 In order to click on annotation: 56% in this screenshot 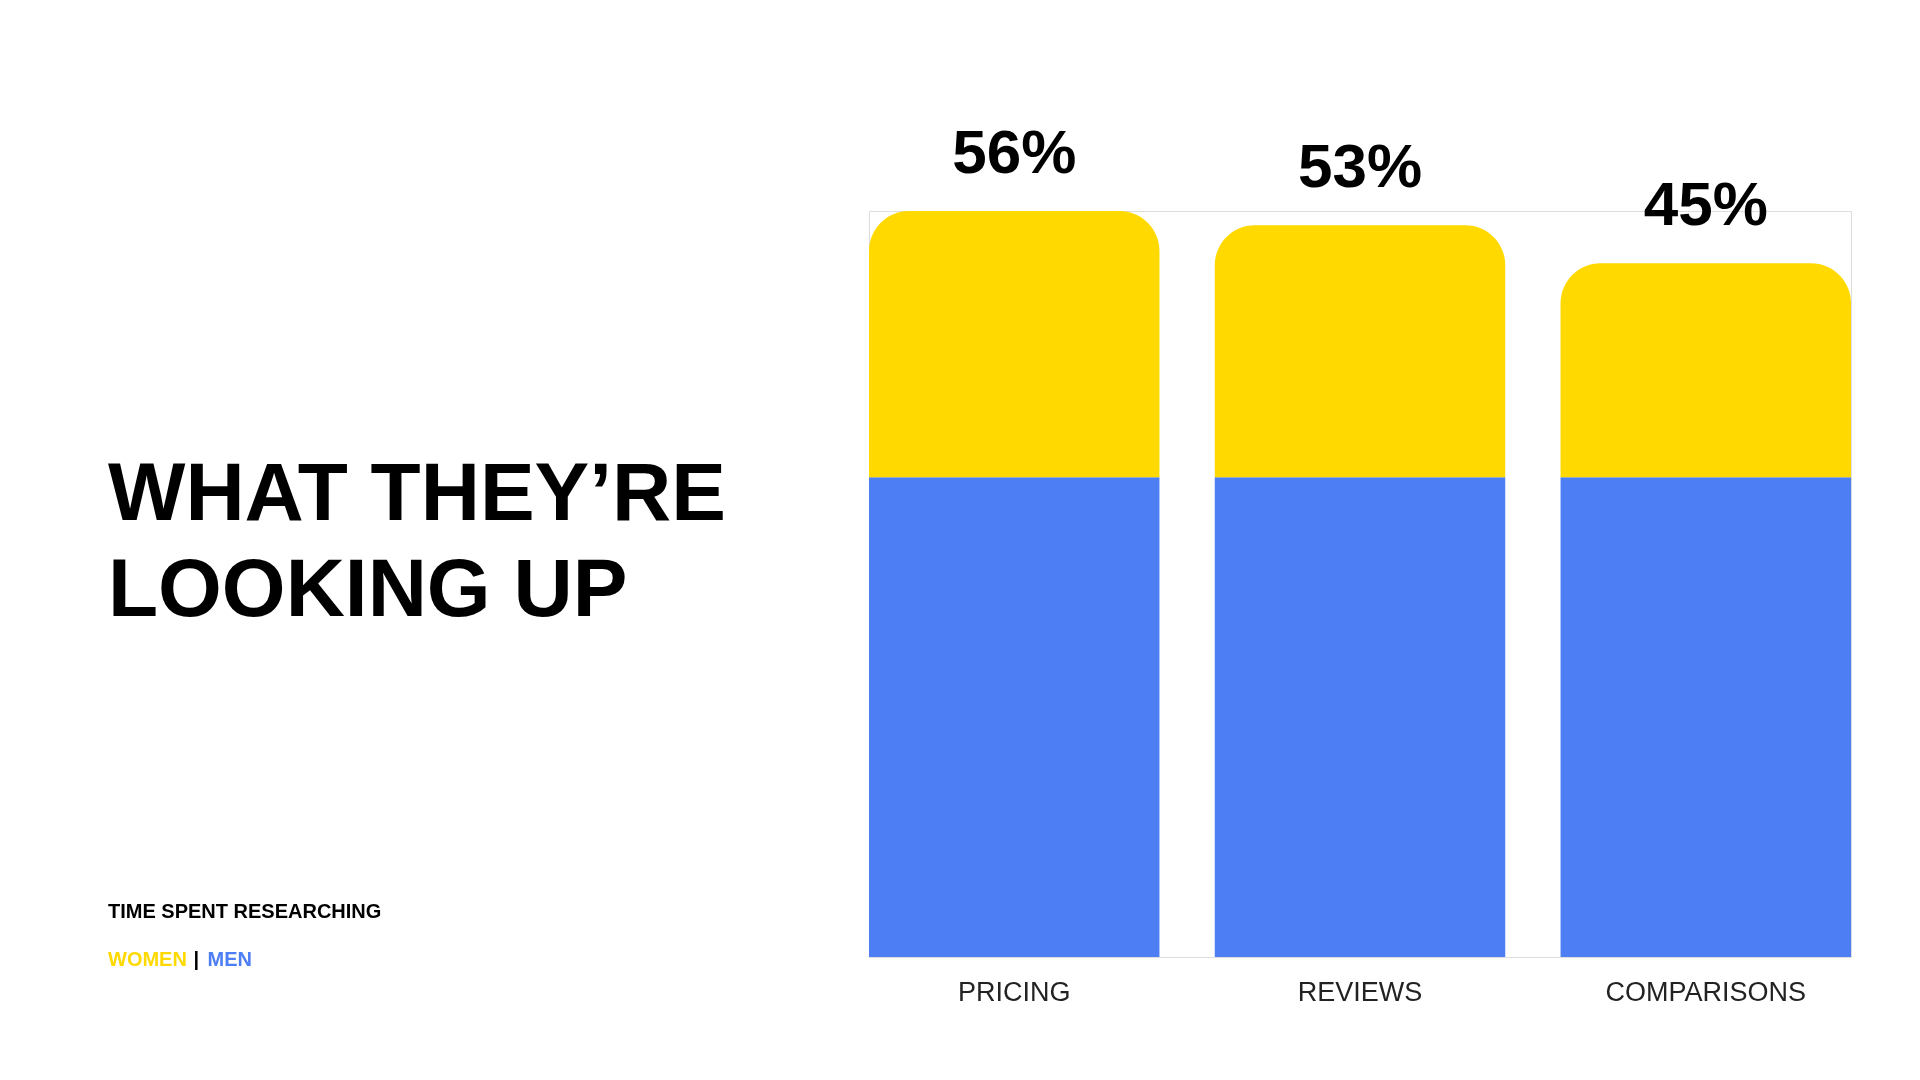, I will do `click(1014, 151)`.